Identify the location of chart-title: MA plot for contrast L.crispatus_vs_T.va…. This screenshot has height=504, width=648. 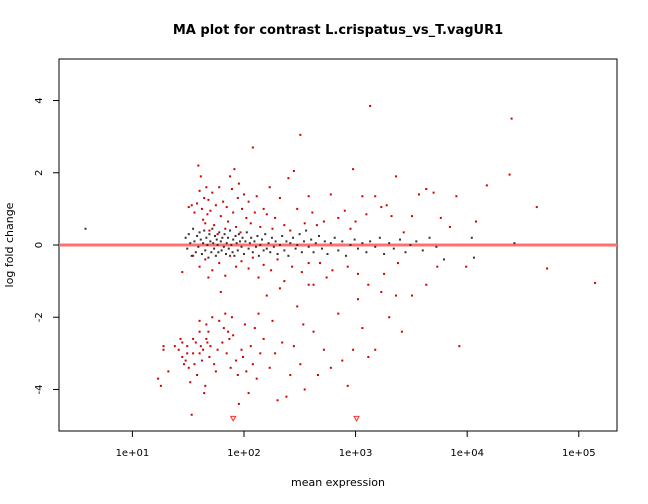
(338, 30).